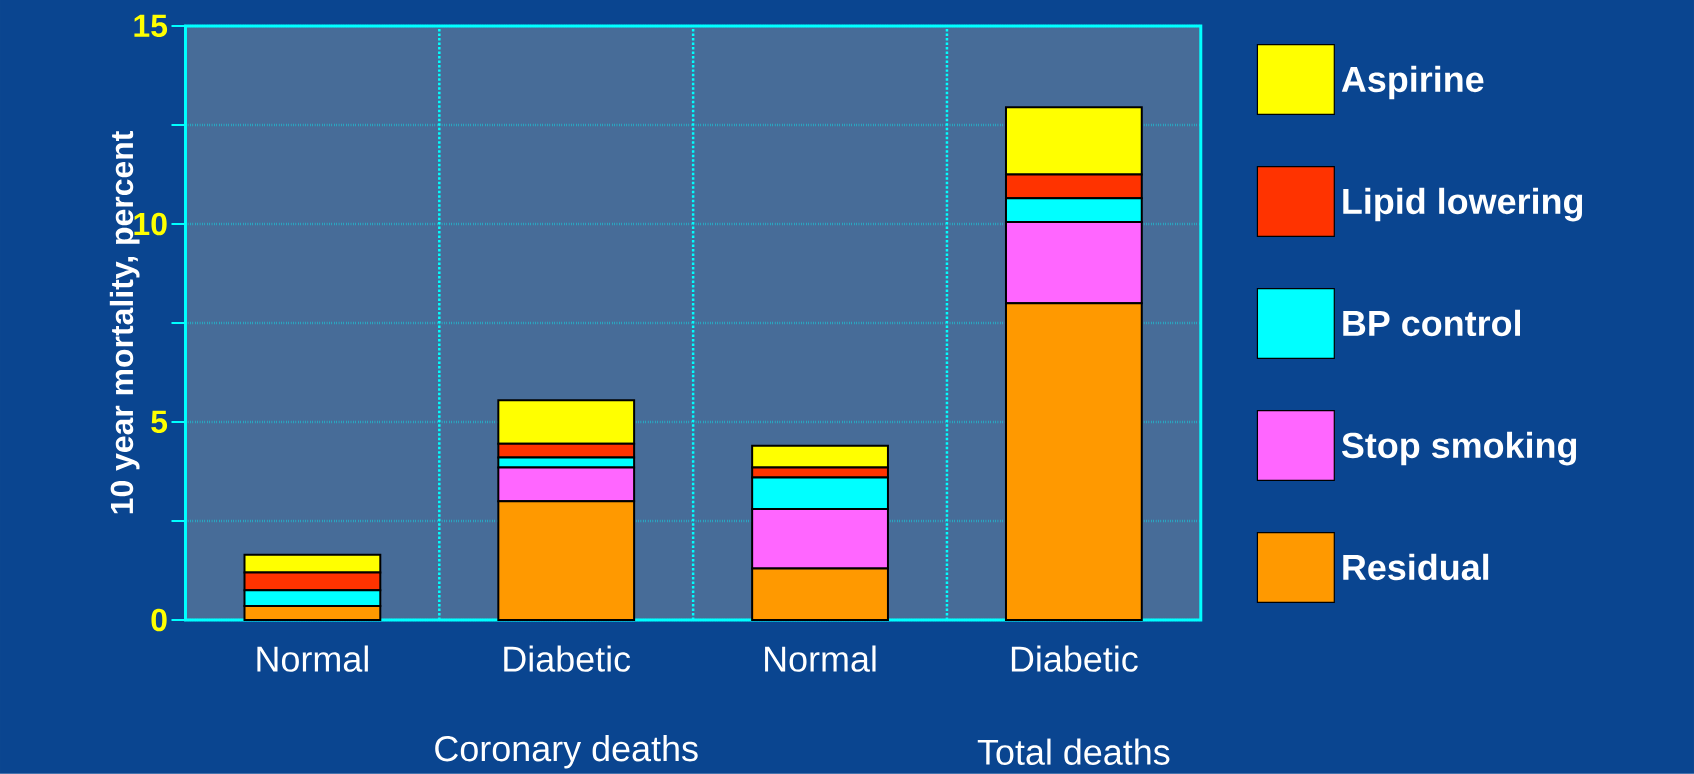  Describe the element at coordinates (1412, 82) in the screenshot. I see `legend-label: Aspirine` at that location.